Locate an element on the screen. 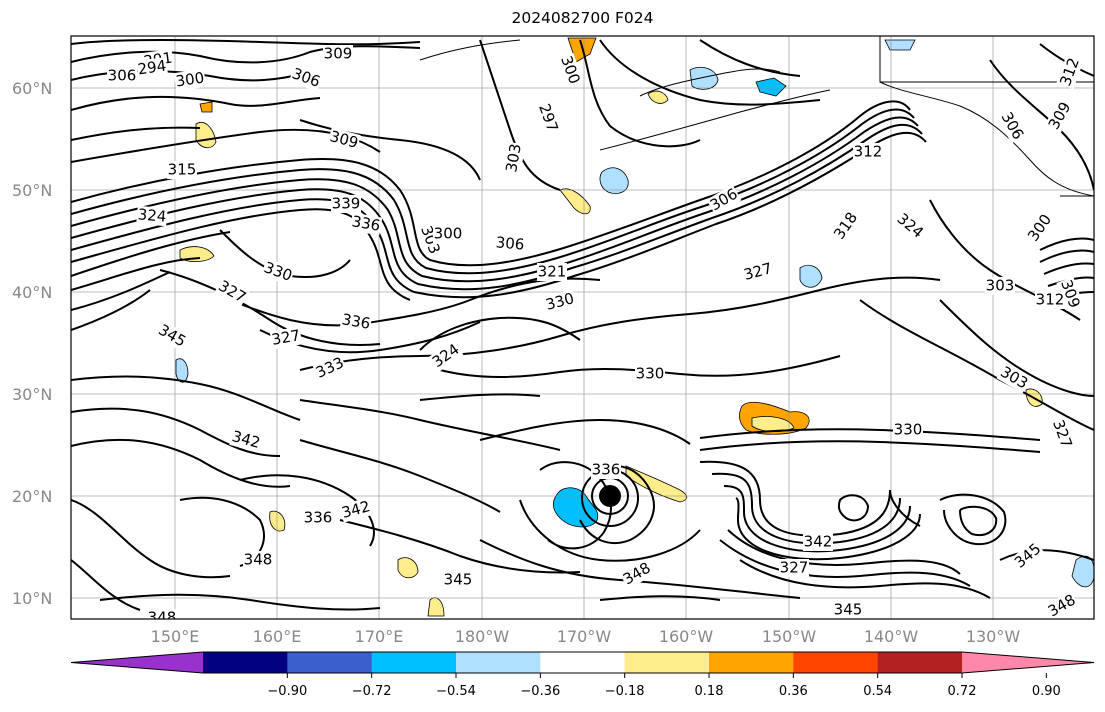  lon-label: 130°W is located at coordinates (993, 636).